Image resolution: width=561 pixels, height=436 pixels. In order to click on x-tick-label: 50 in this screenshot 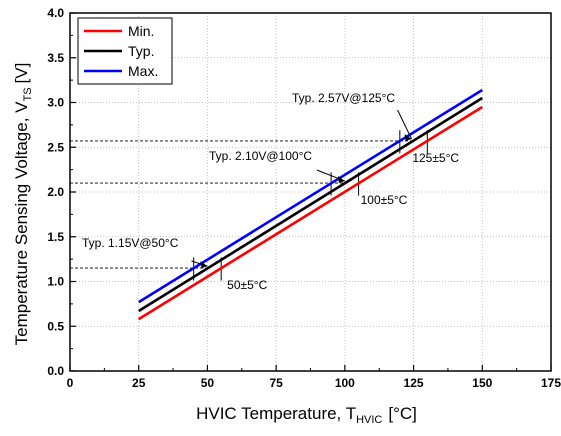, I will do `click(208, 383)`.